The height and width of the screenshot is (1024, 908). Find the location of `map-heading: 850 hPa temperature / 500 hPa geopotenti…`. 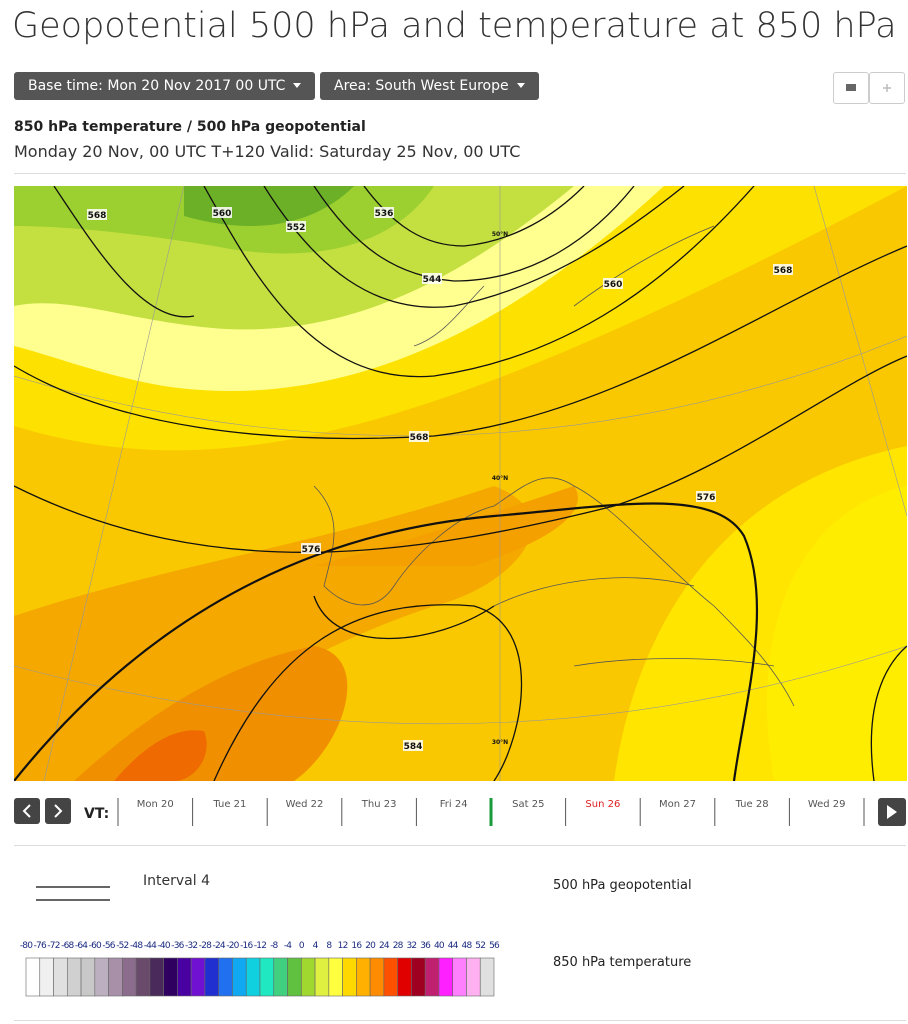

map-heading: 850 hPa temperature / 500 hPa geopotenti… is located at coordinates (190, 127).